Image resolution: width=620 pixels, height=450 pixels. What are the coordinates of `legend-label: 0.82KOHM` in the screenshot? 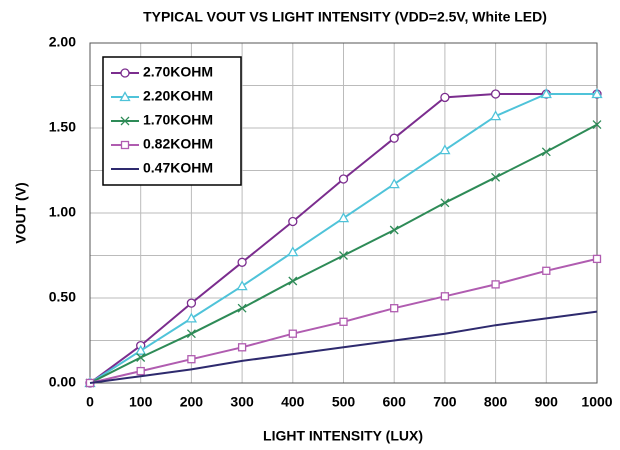 It's located at (178, 144).